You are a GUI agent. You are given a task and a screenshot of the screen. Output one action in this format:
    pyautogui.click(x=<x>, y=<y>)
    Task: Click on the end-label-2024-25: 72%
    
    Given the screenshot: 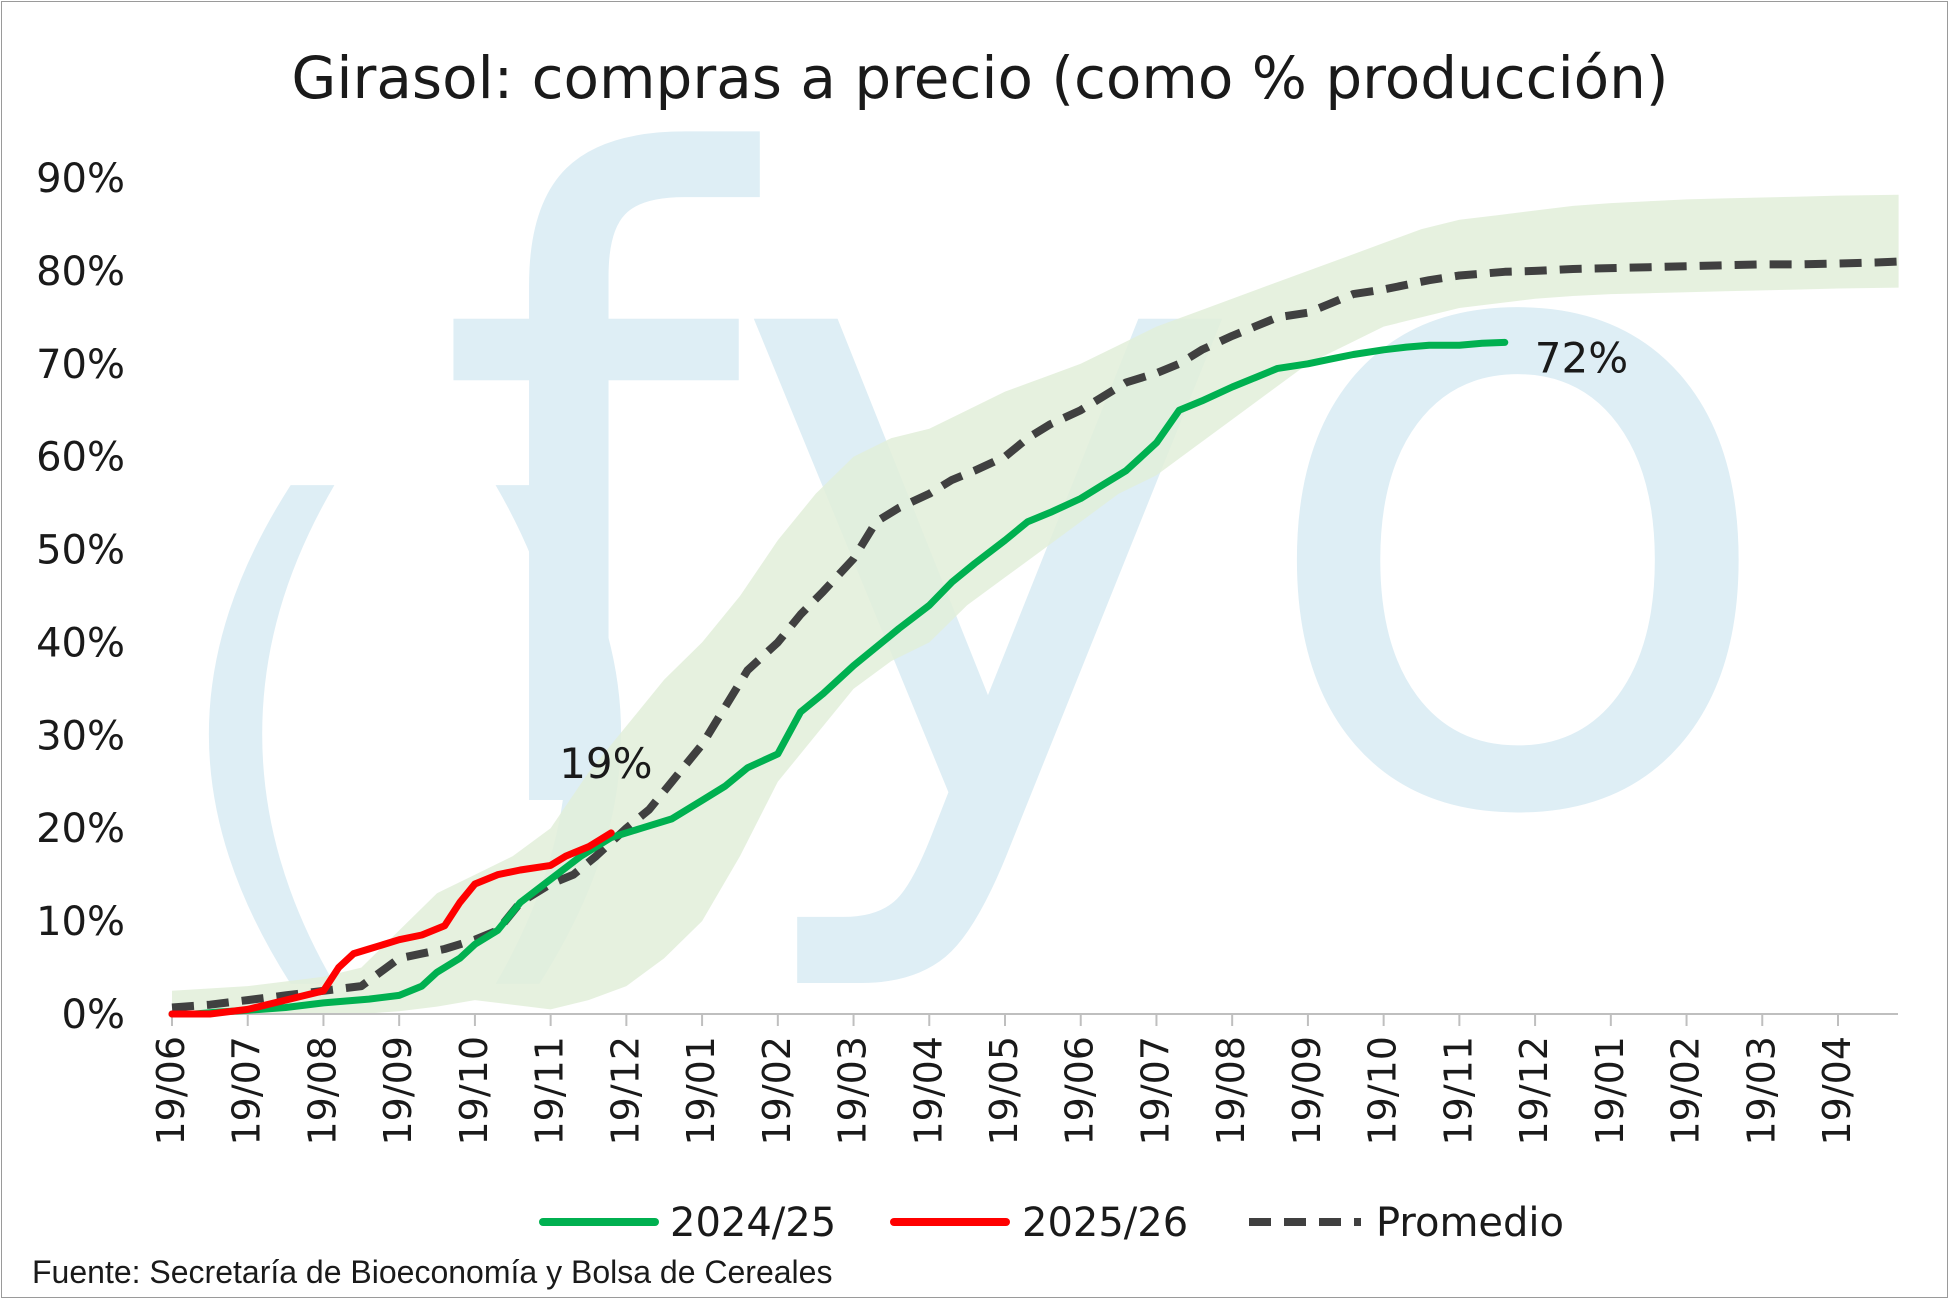 What is the action you would take?
    pyautogui.click(x=1581, y=357)
    